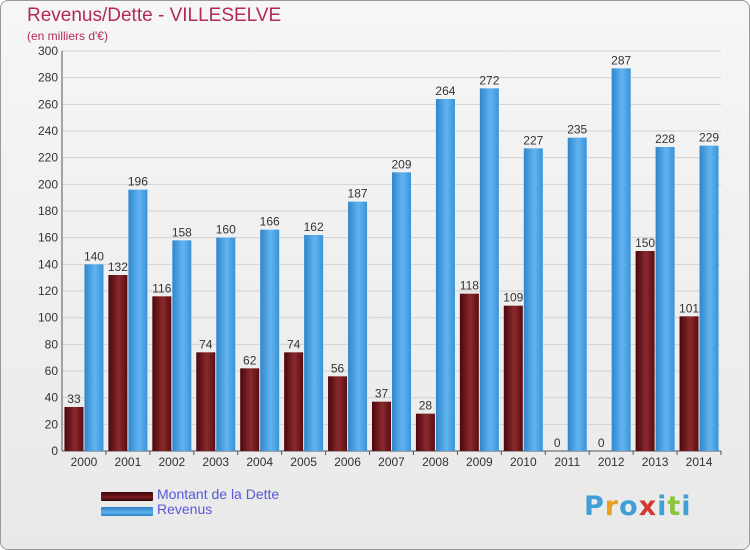  Describe the element at coordinates (303, 462) in the screenshot. I see `x-tick-label: 2005` at that location.